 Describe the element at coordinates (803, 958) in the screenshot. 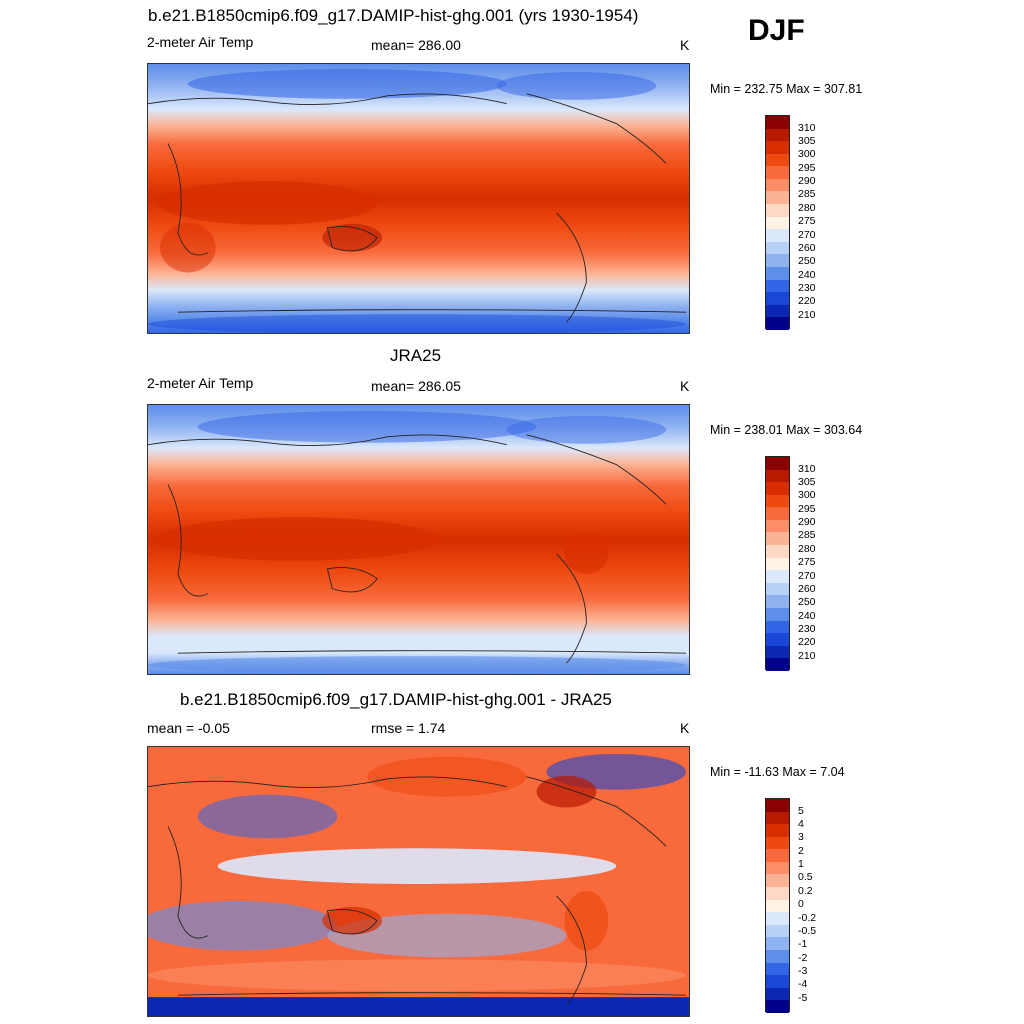

I see `colorbar-tick: -2` at that location.